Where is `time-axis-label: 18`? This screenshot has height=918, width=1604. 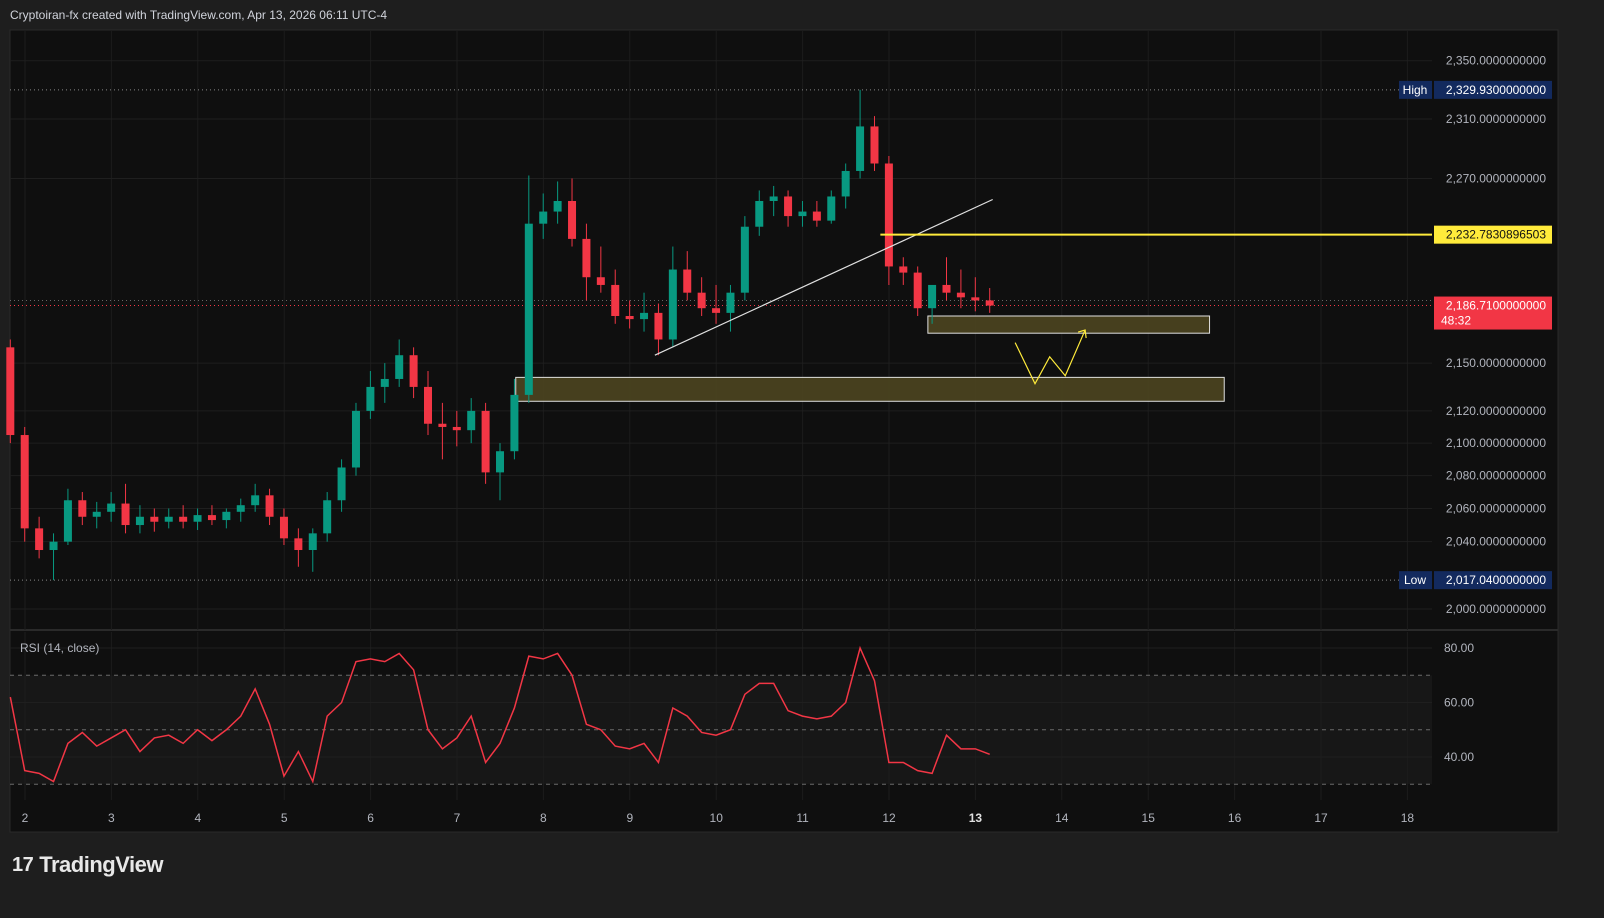
time-axis-label: 18 is located at coordinates (1408, 818).